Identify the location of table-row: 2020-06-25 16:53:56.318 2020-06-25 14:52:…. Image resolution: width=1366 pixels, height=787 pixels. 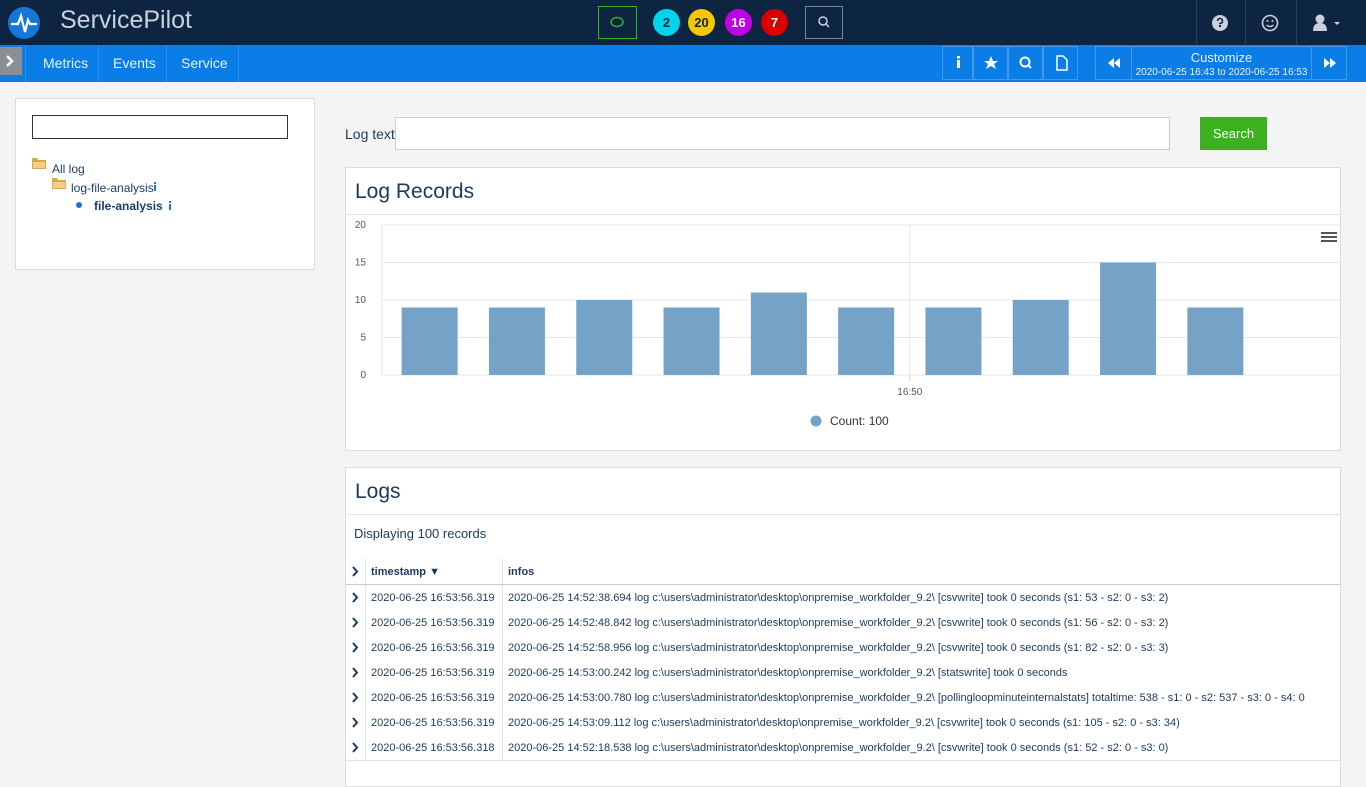
(843, 748).